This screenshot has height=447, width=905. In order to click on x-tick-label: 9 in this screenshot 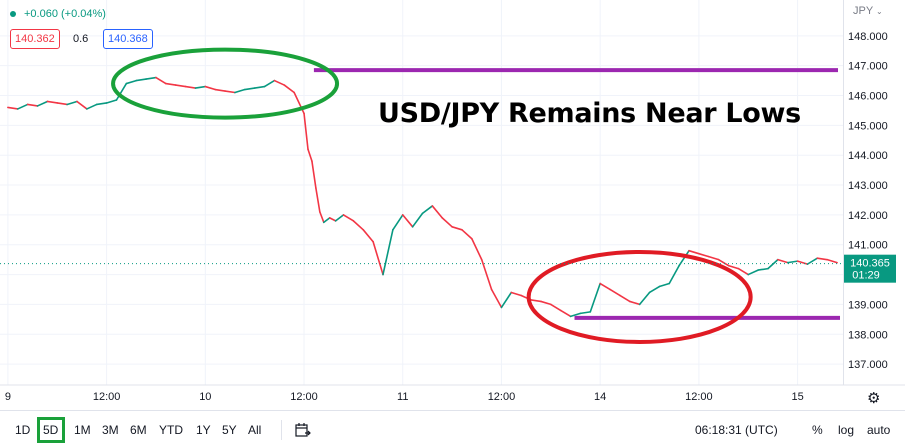, I will do `click(8, 397)`.